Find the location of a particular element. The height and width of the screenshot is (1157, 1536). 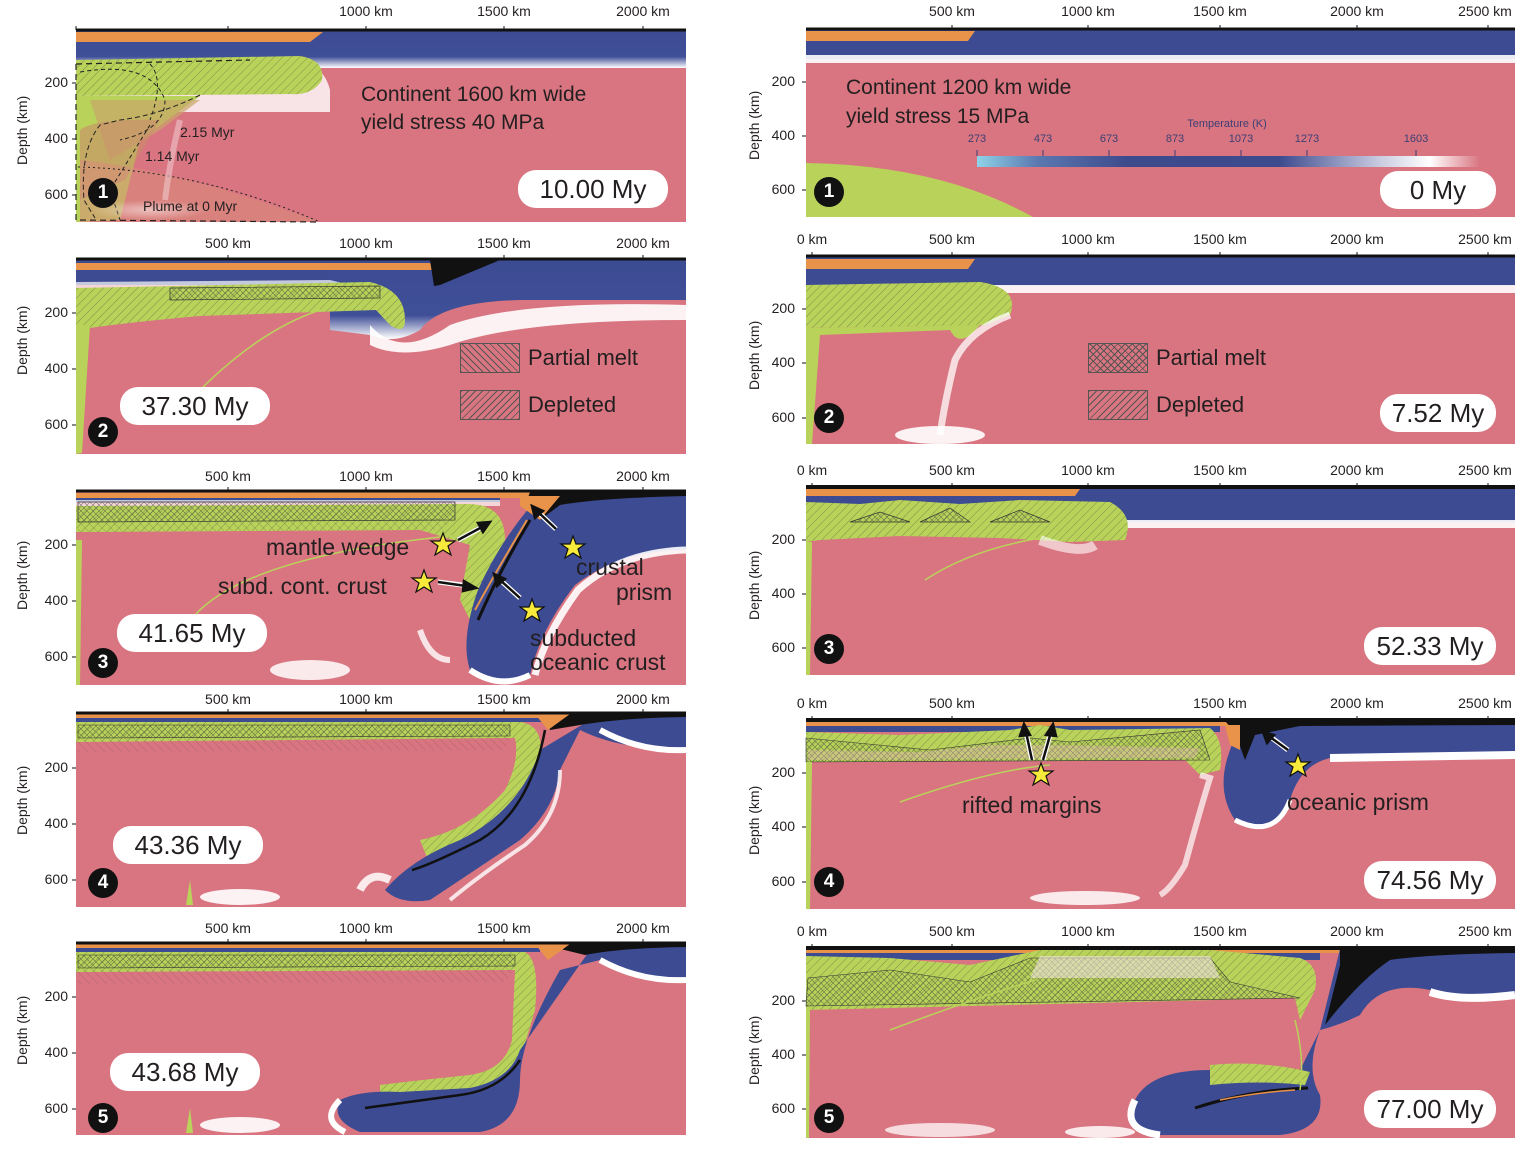

label-oceanic-prism: oceanic prism is located at coordinates (1358, 802).